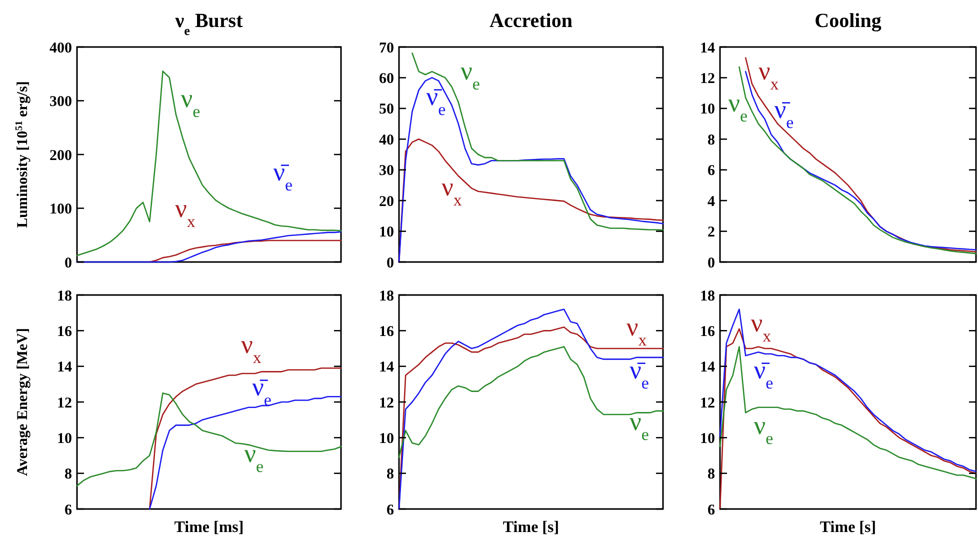 The image size is (978, 541). Describe the element at coordinates (531, 21) in the screenshot. I see `chart-title: Accretion` at that location.